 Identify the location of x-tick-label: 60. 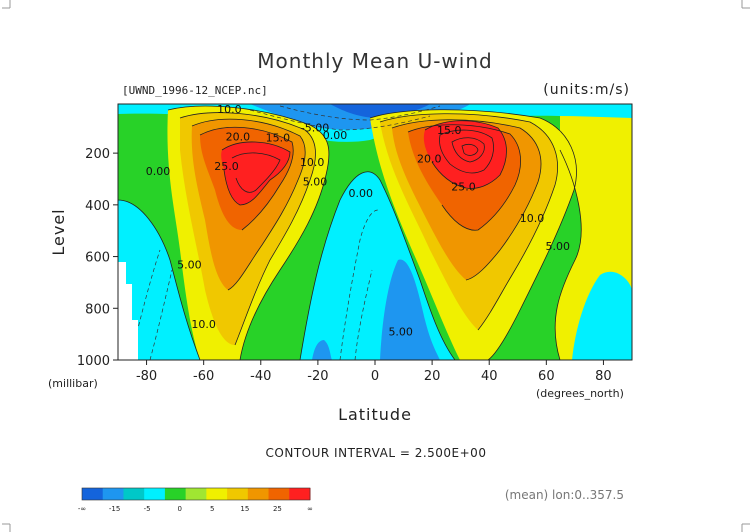
(546, 376).